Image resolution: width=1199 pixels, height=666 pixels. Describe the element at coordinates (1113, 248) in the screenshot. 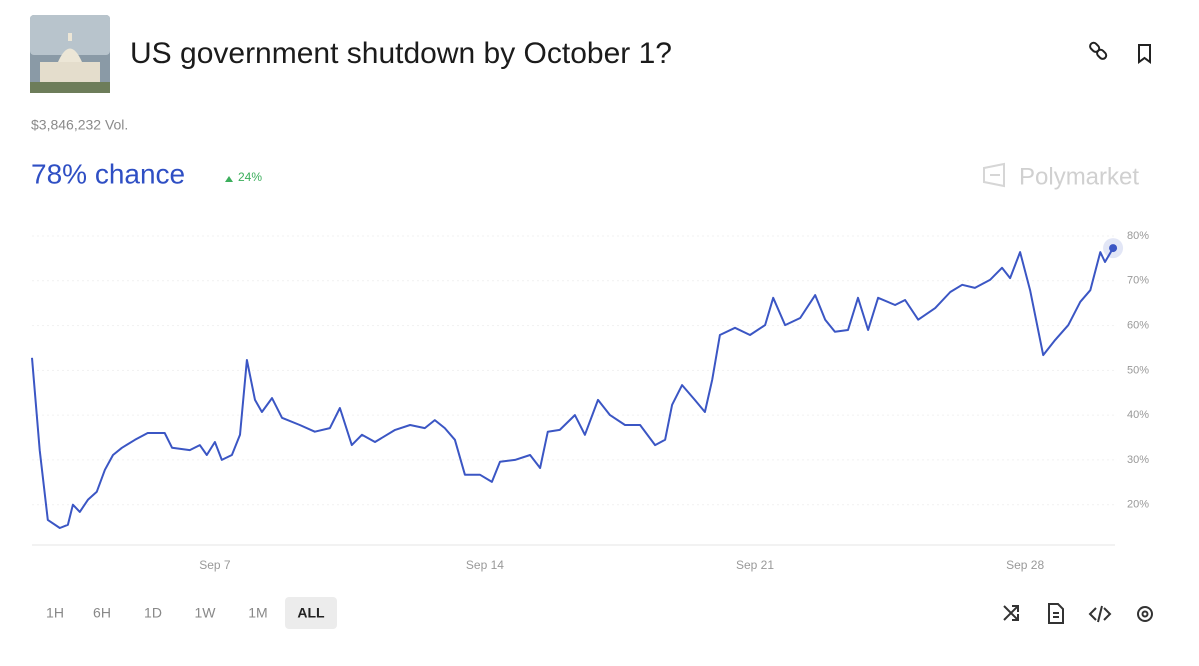

I see `end-point` at that location.